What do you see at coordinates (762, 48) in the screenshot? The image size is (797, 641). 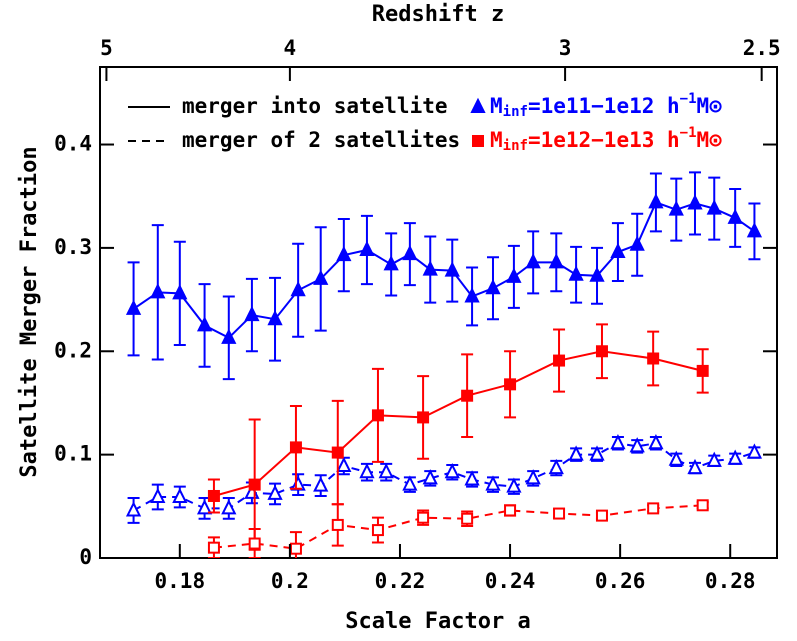 I see `top-tick-label: 2.5` at bounding box center [762, 48].